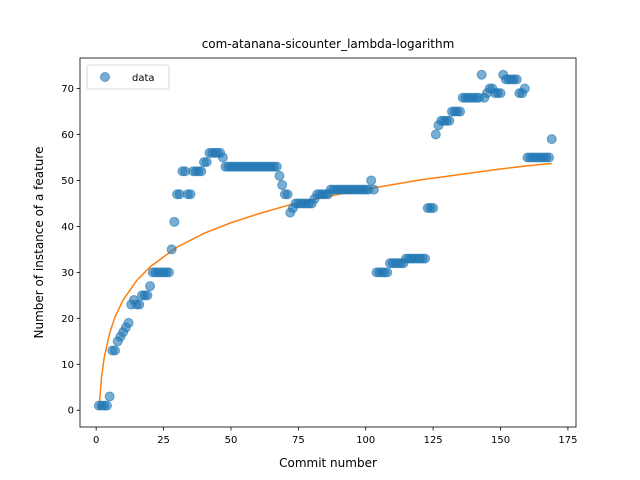 The width and height of the screenshot is (640, 480). I want to click on chart-title: com-atanana-sicounter_lambda-logarithm, so click(328, 44).